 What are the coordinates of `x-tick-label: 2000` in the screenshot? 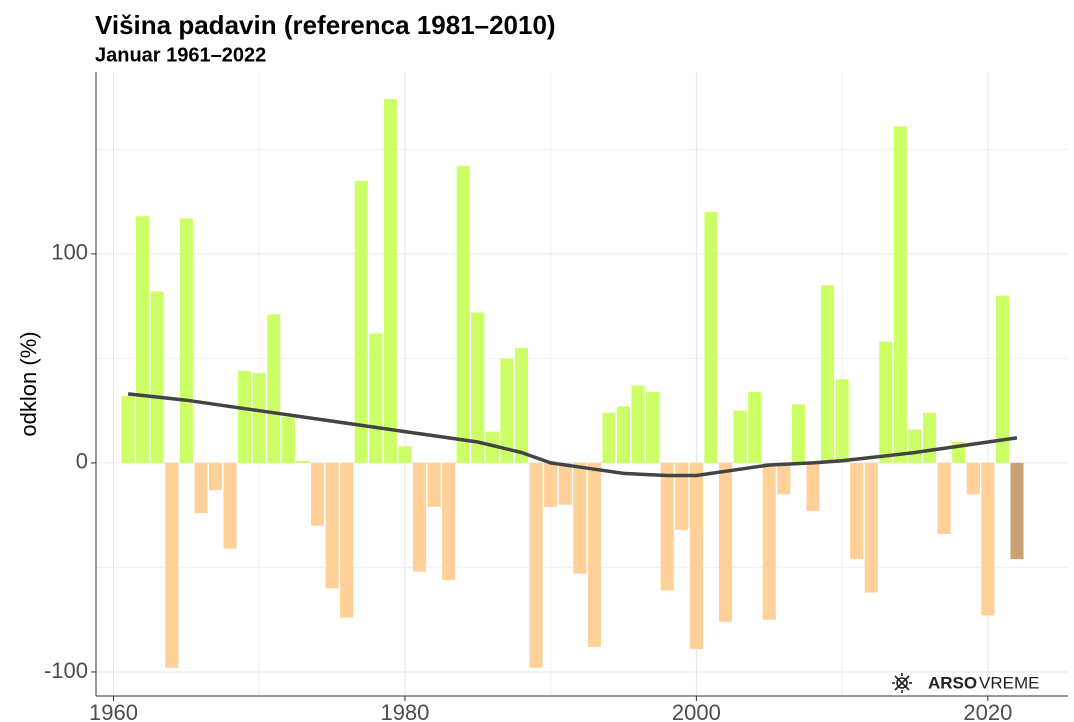 It's located at (696, 711).